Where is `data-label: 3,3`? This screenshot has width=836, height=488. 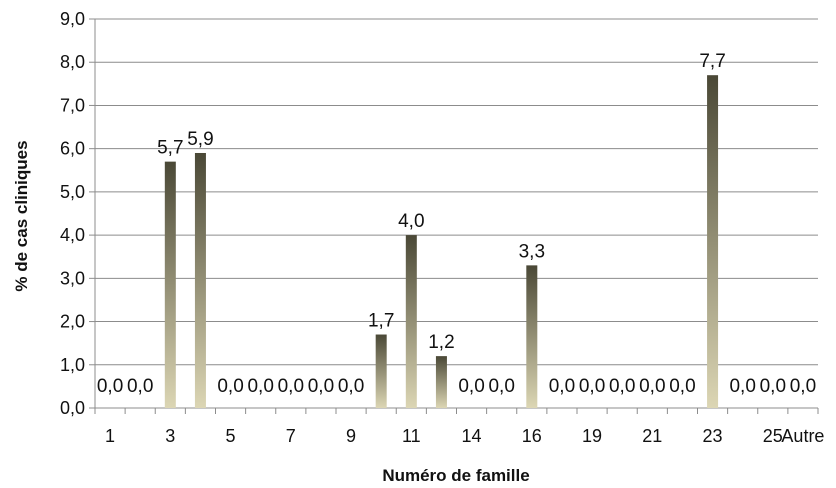
data-label: 3,3 is located at coordinates (532, 251).